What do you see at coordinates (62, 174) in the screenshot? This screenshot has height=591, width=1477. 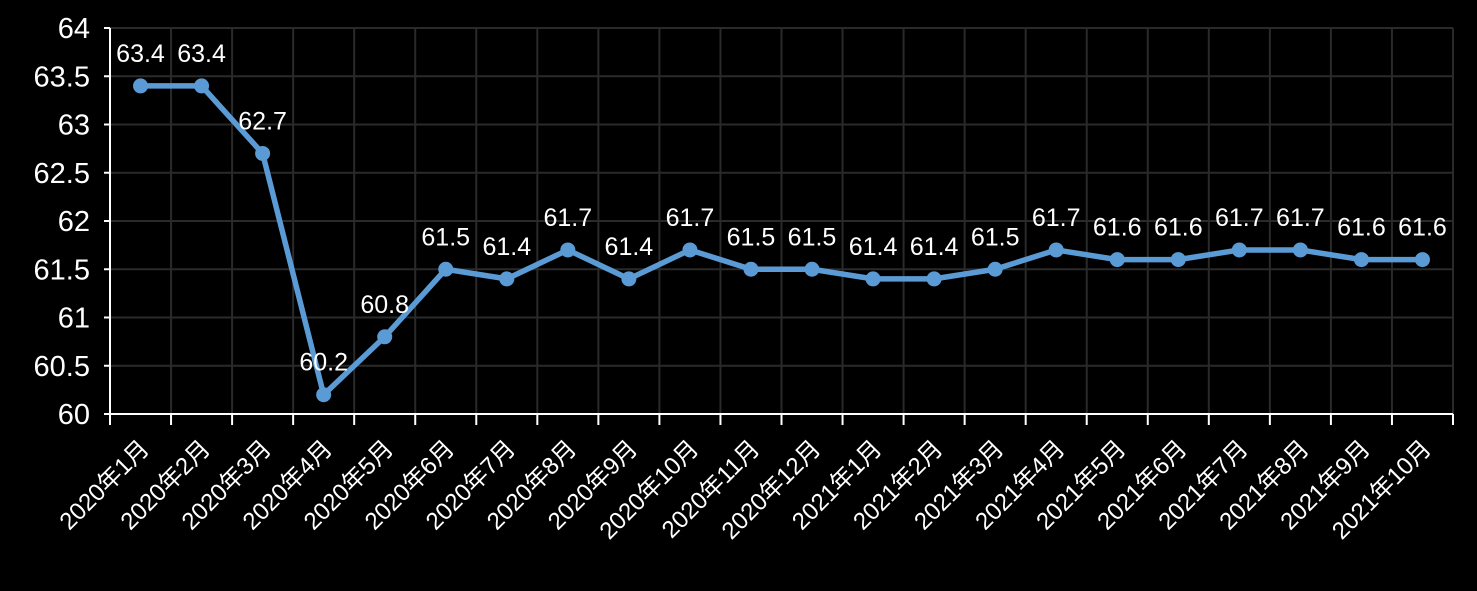 I see `y-axis-tick-label: 62.5` at bounding box center [62, 174].